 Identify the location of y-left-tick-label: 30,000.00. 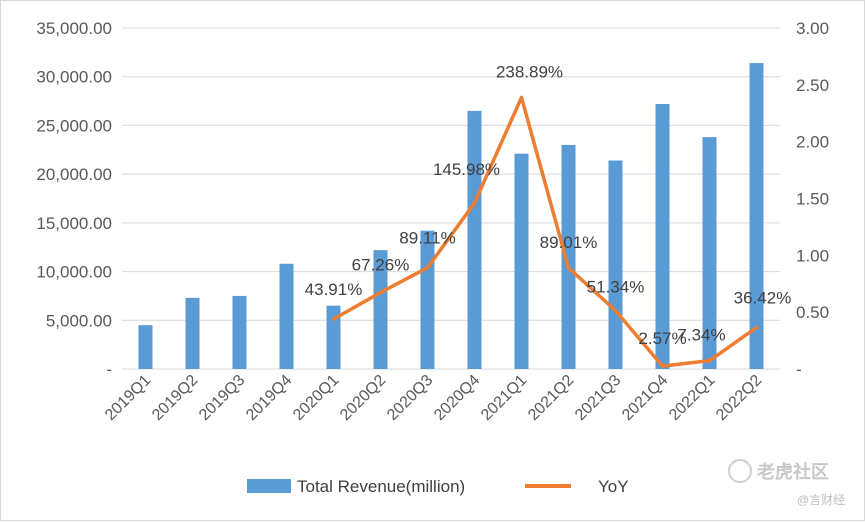
(74, 77).